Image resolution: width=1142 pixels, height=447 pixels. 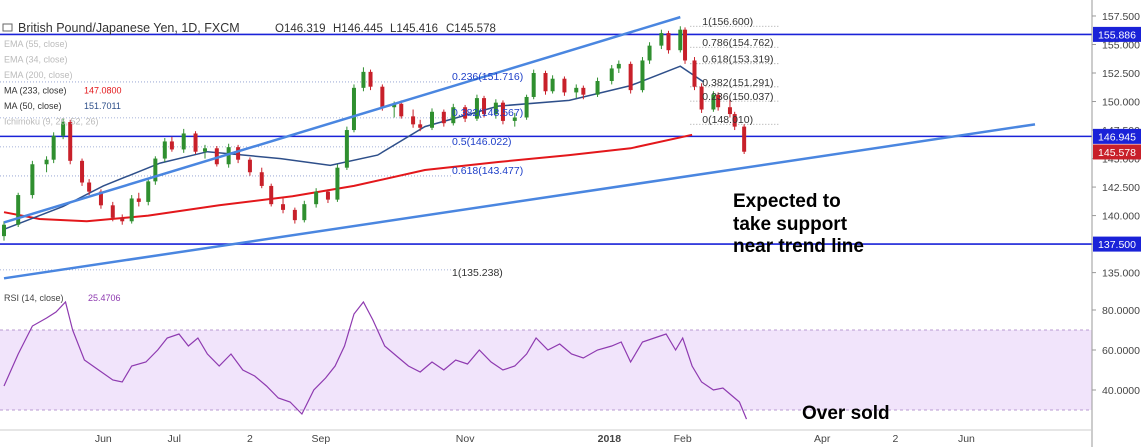 I want to click on ohlc-high: H146.445, so click(x=358, y=29).